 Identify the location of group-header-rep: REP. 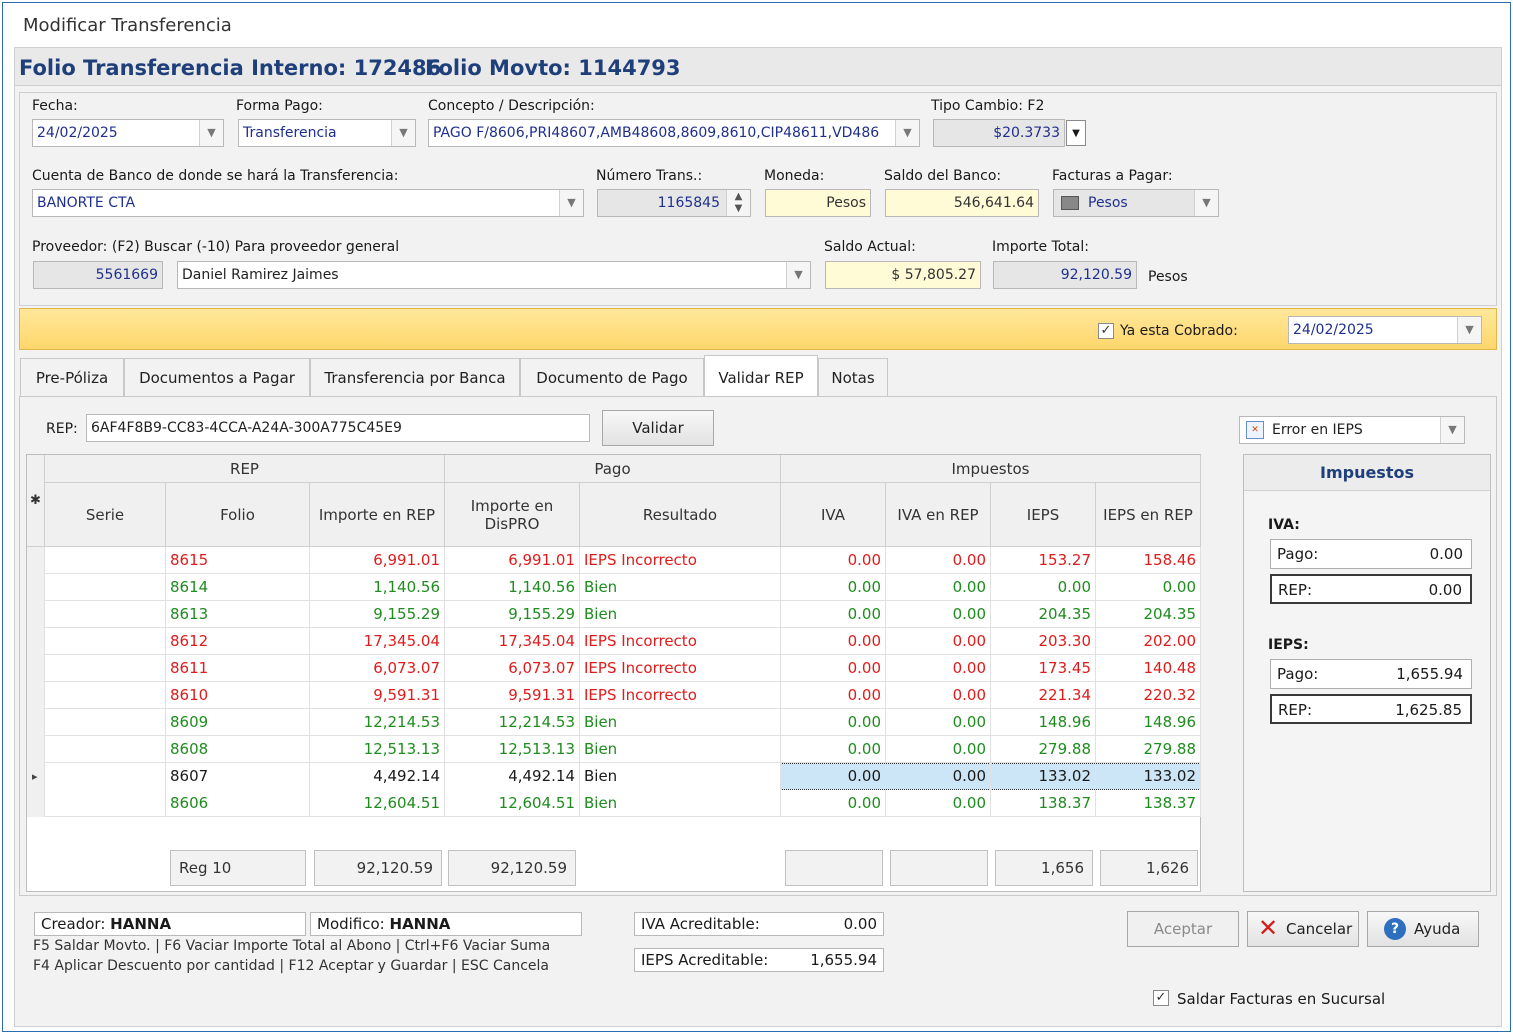
(245, 469).